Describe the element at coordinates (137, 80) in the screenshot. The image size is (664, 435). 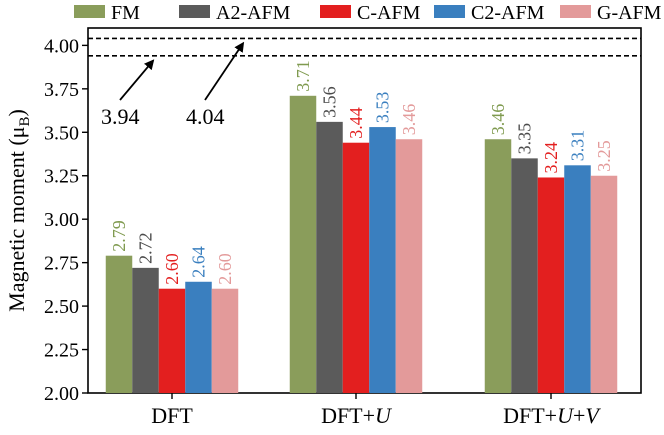
I see `reference-arrow-3.94` at that location.